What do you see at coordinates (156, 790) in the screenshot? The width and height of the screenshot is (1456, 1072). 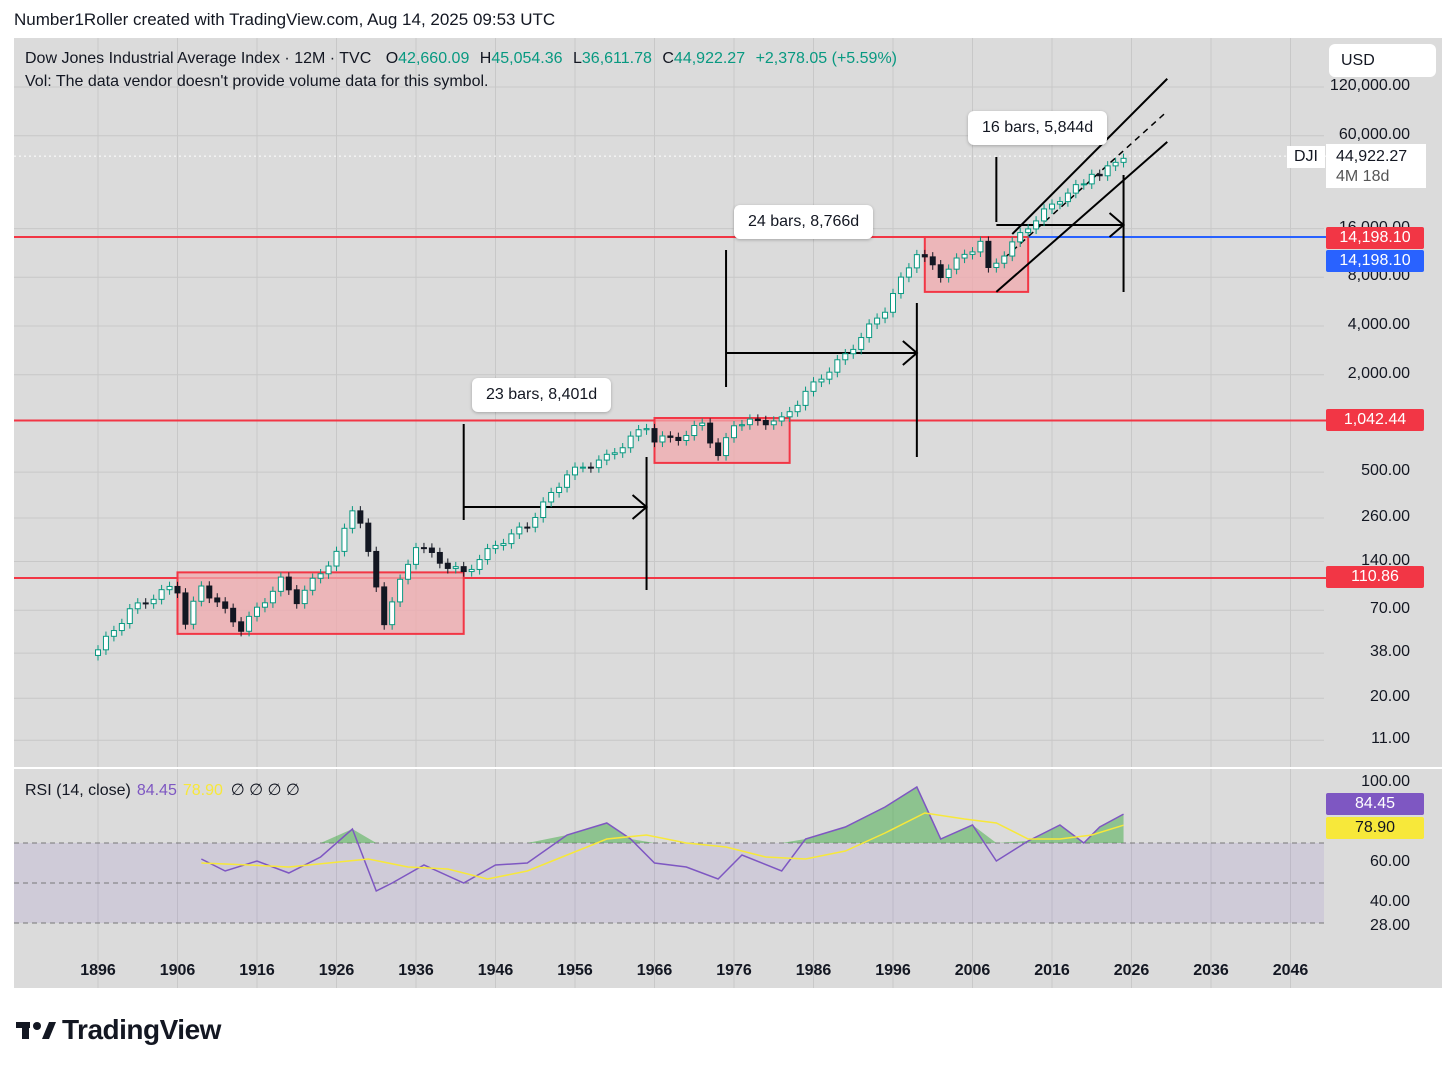 I see `rsi-value: 84.45` at bounding box center [156, 790].